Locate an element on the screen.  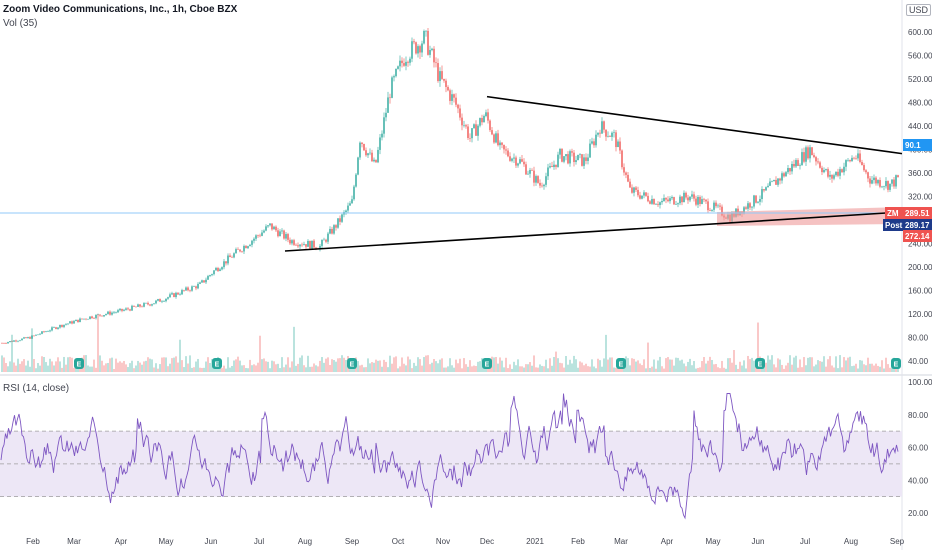
y-tick-label: 40.00 is located at coordinates (918, 361).